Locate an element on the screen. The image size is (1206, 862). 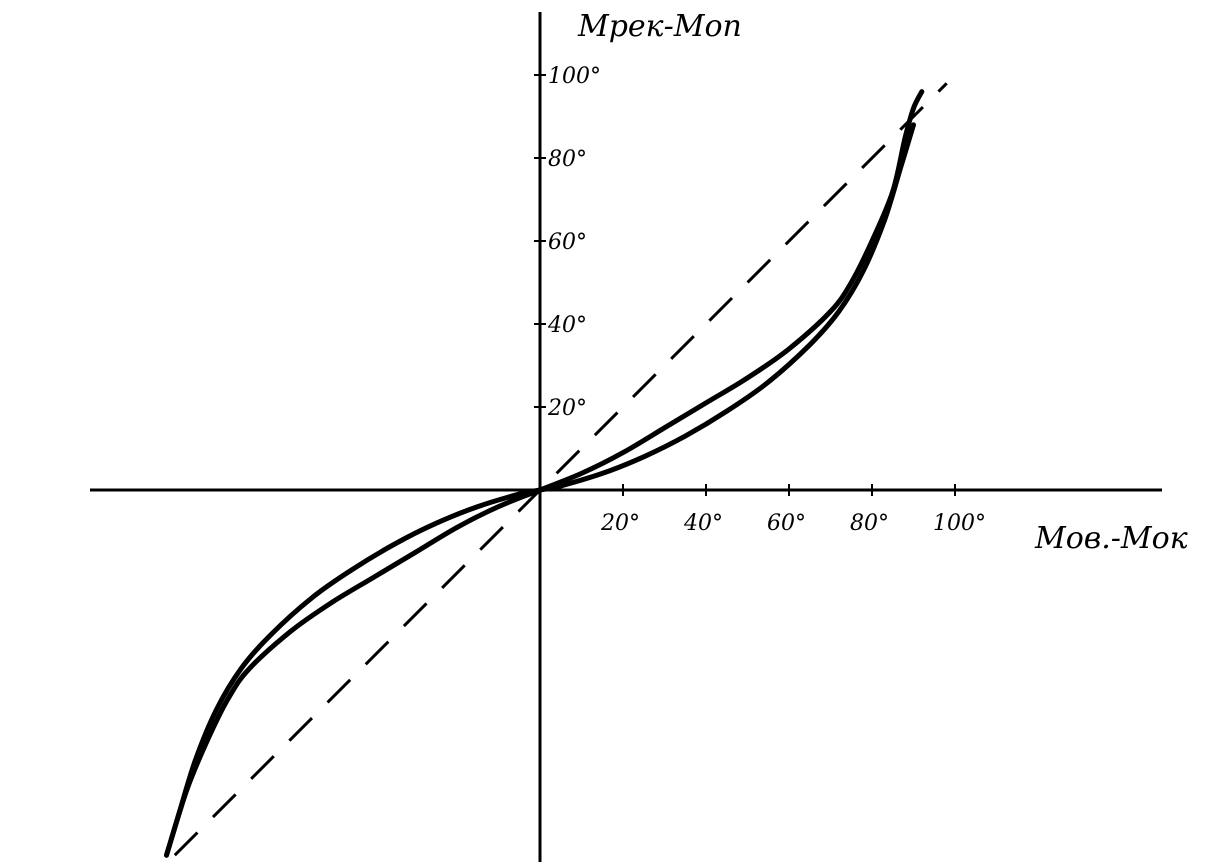
y-tick-label: 40° is located at coordinates (567, 325).